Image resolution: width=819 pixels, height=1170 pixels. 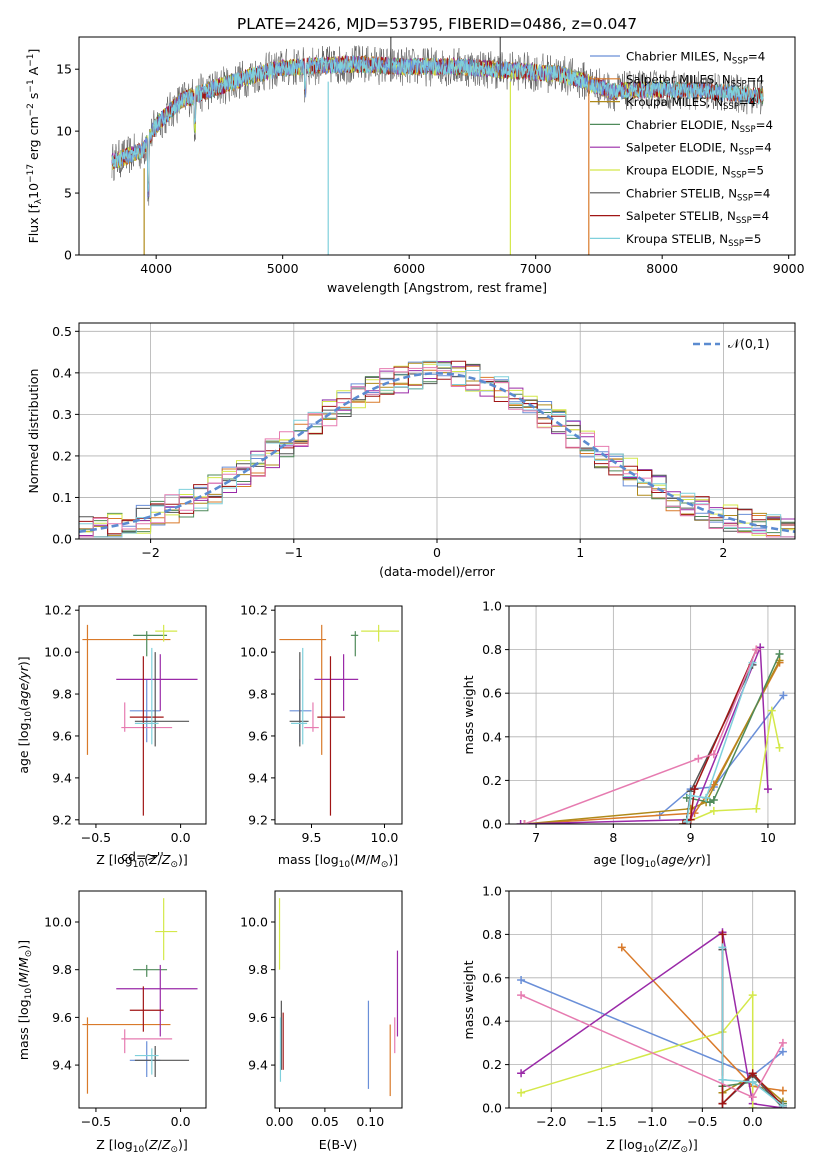 What do you see at coordinates (25, 1000) in the screenshot?
I see `y-axis-label: mass [log10(M/M⊙)]` at bounding box center [25, 1000].